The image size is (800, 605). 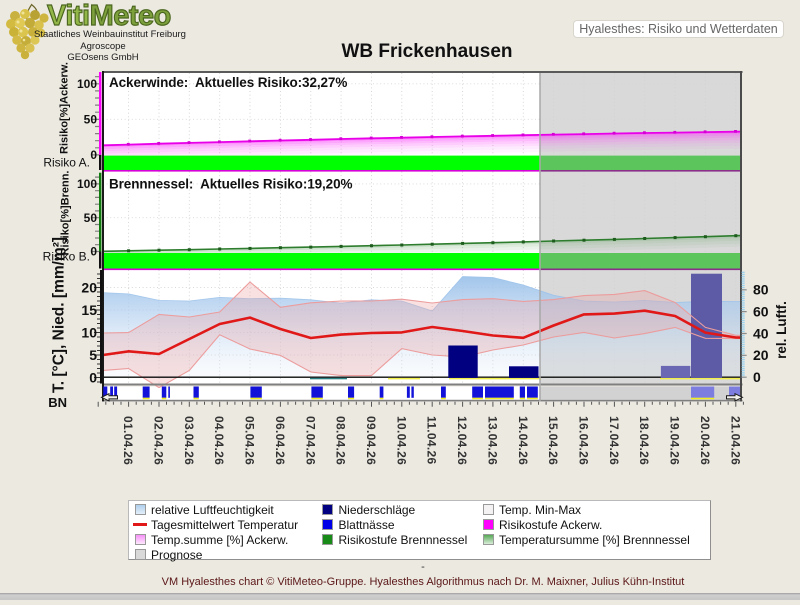 I want to click on svg-text: 19.04.26, so click(x=675, y=440).